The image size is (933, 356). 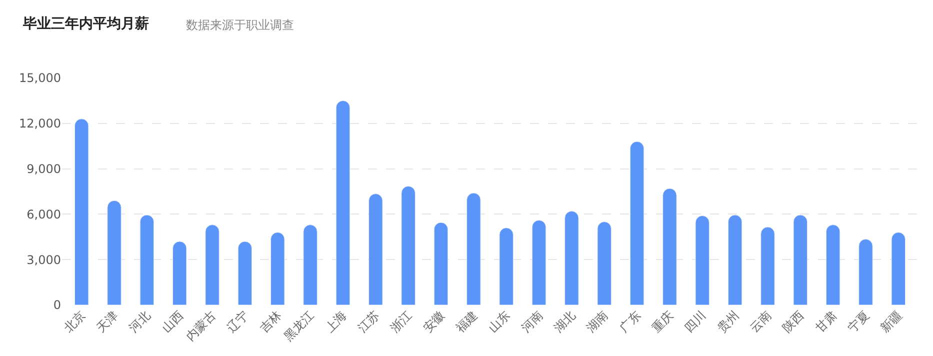 I want to click on x-tick-label: 安徽, so click(x=434, y=322).